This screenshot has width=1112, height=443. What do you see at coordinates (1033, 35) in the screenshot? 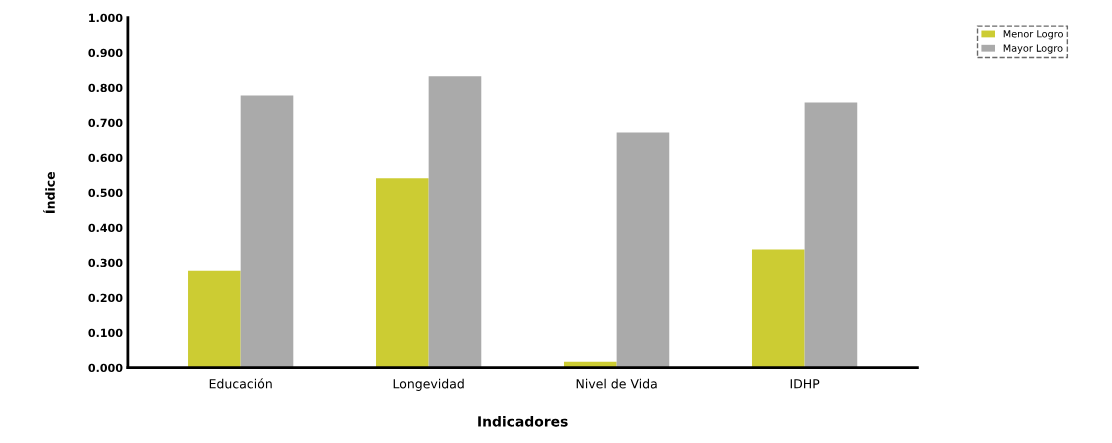
I see `legend-label: Menor Logro` at bounding box center [1033, 35].